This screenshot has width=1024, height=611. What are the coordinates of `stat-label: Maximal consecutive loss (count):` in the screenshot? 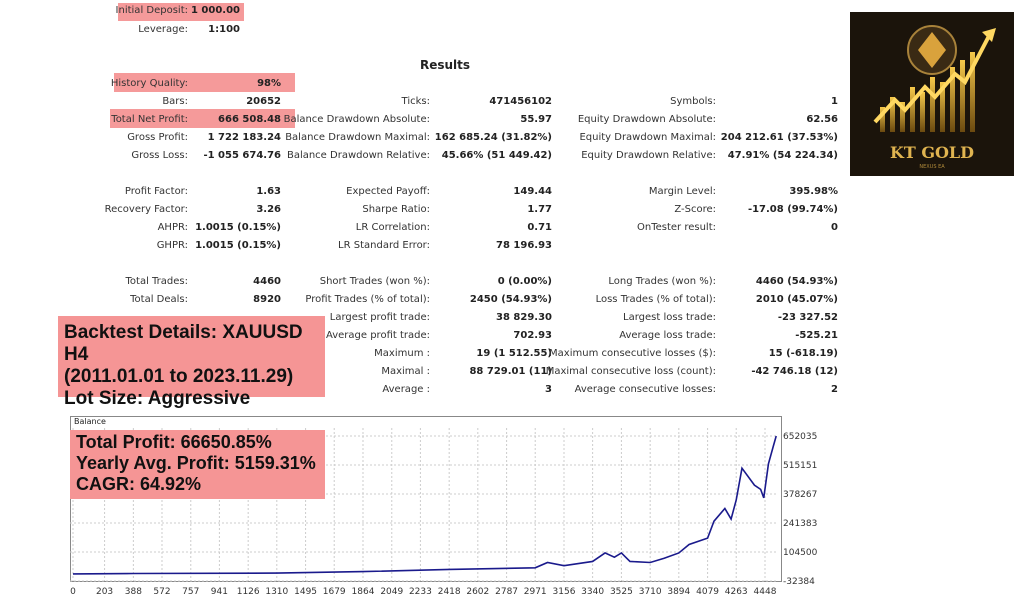 It's located at (630, 371).